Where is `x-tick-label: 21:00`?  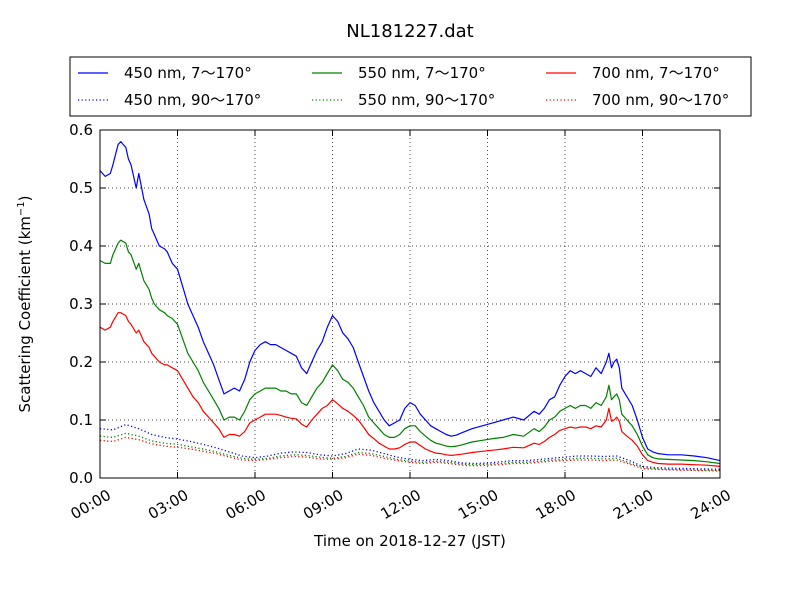
x-tick-label: 21:00 is located at coordinates (633, 504).